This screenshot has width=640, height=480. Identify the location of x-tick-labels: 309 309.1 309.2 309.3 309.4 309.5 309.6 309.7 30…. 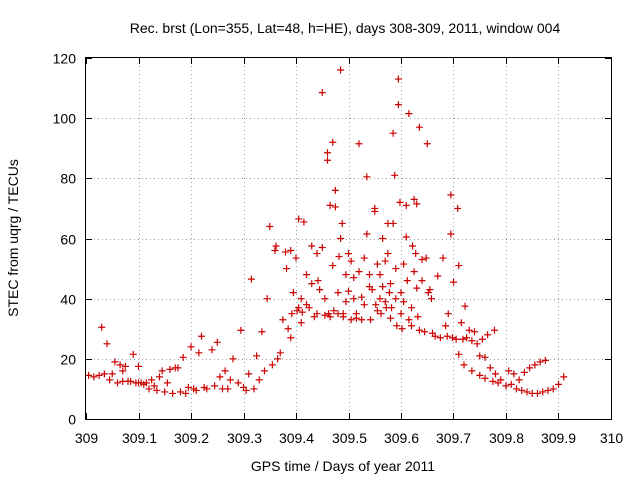
(349, 438).